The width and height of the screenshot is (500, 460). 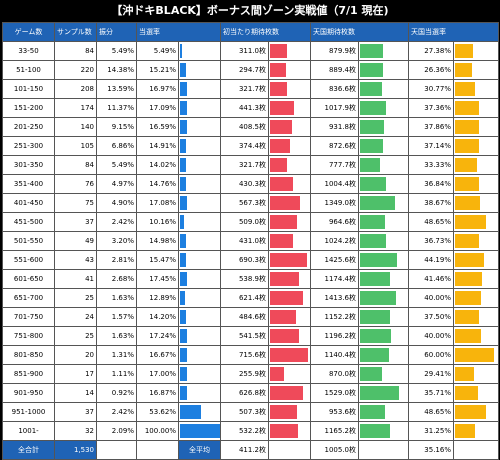 What do you see at coordinates (244, 336) in the screenshot?
I see `medals-cell: 541.5枚` at bounding box center [244, 336].